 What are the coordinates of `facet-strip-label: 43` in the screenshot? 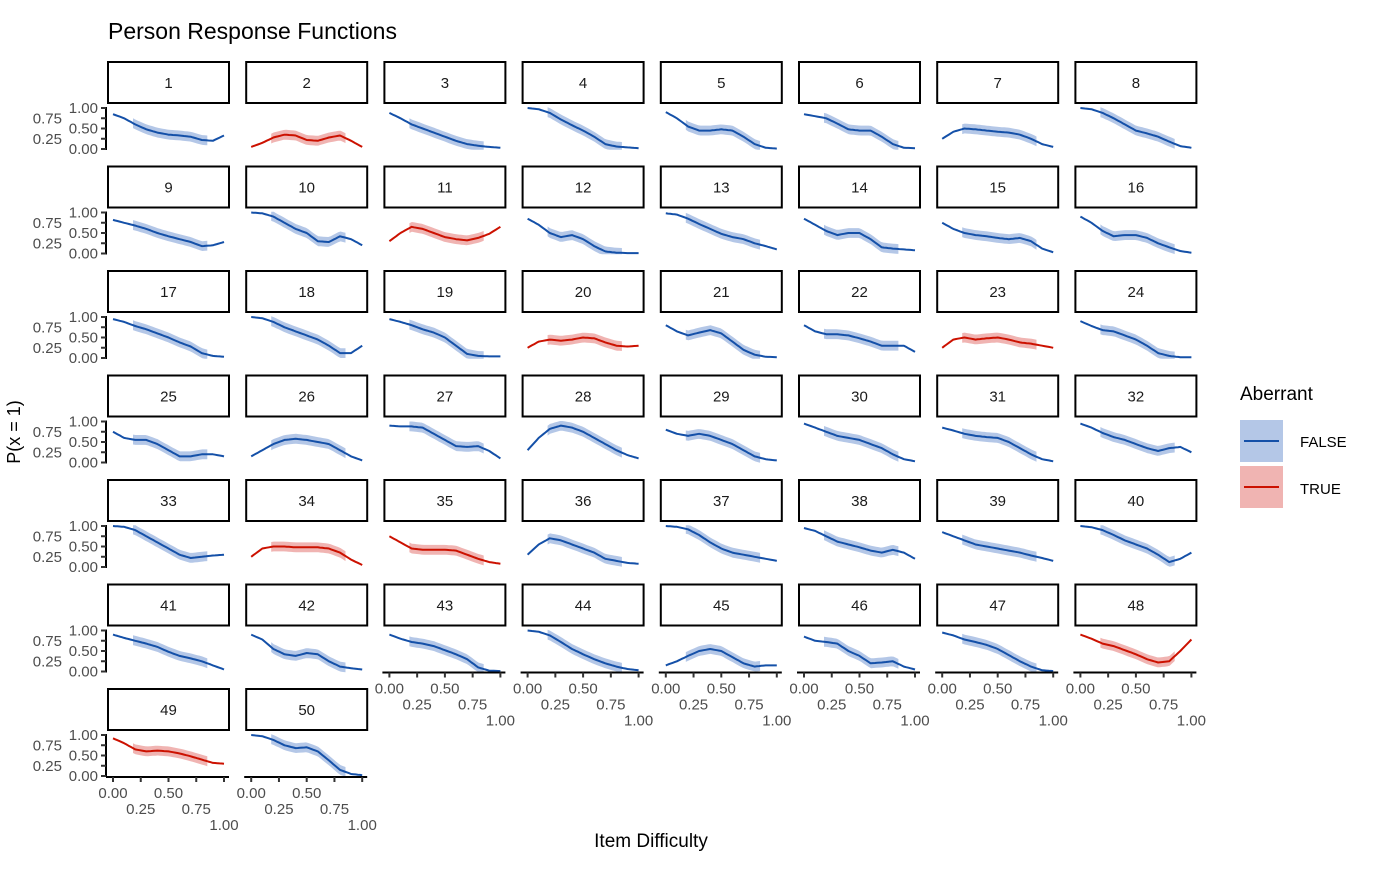 It's located at (445, 606).